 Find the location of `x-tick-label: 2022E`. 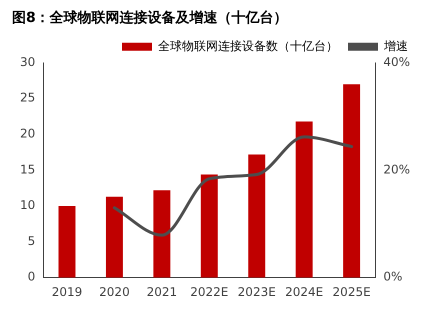

x-tick-label: 2022E is located at coordinates (209, 291).